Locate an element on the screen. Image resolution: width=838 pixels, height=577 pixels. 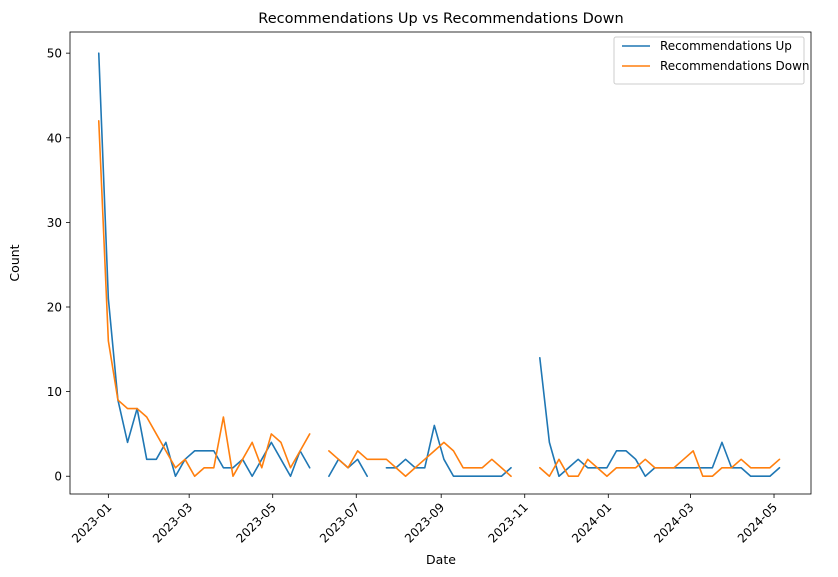
y-tick-label: 0 is located at coordinates (58, 477).